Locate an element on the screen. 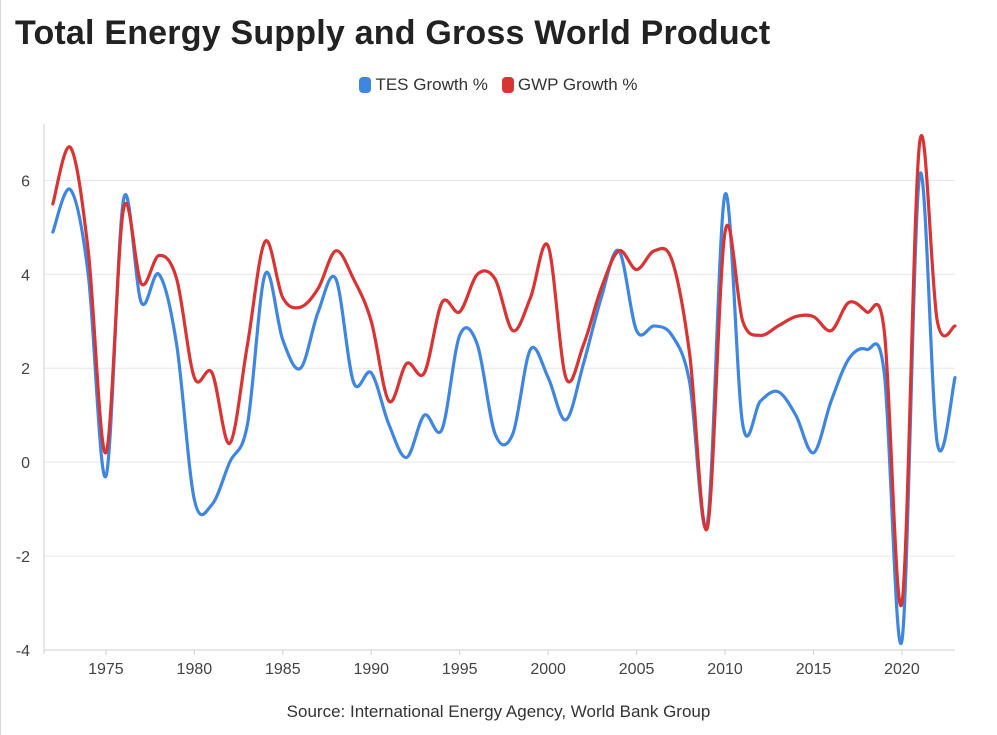  legend-label-gwp: GWP Growth % is located at coordinates (577, 84).